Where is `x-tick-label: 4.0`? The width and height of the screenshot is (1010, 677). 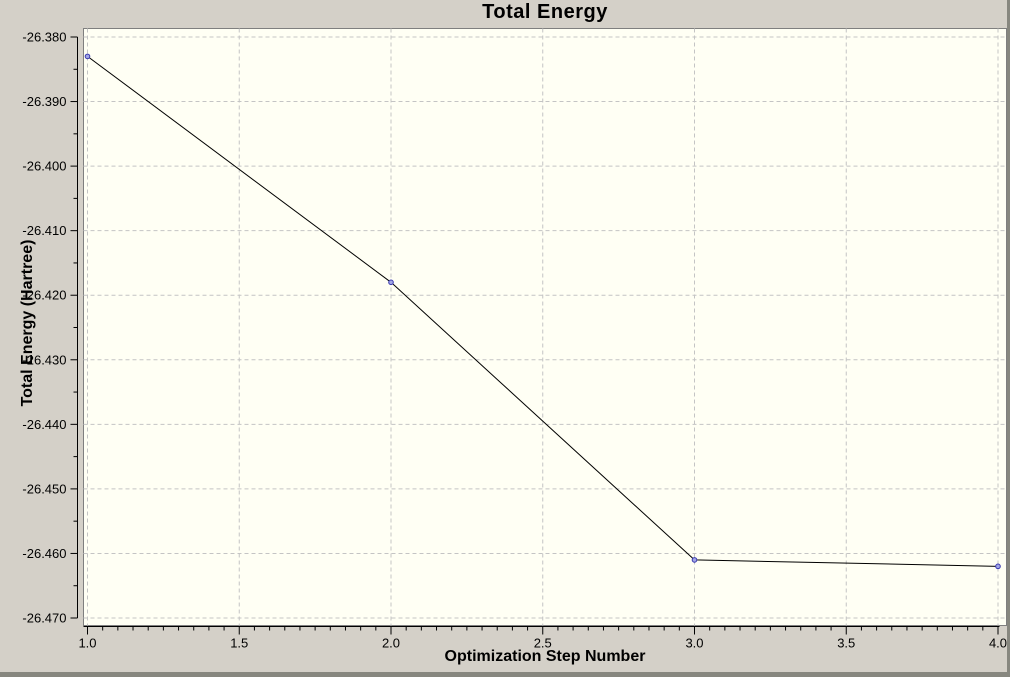
x-tick-label: 4.0 is located at coordinates (998, 643).